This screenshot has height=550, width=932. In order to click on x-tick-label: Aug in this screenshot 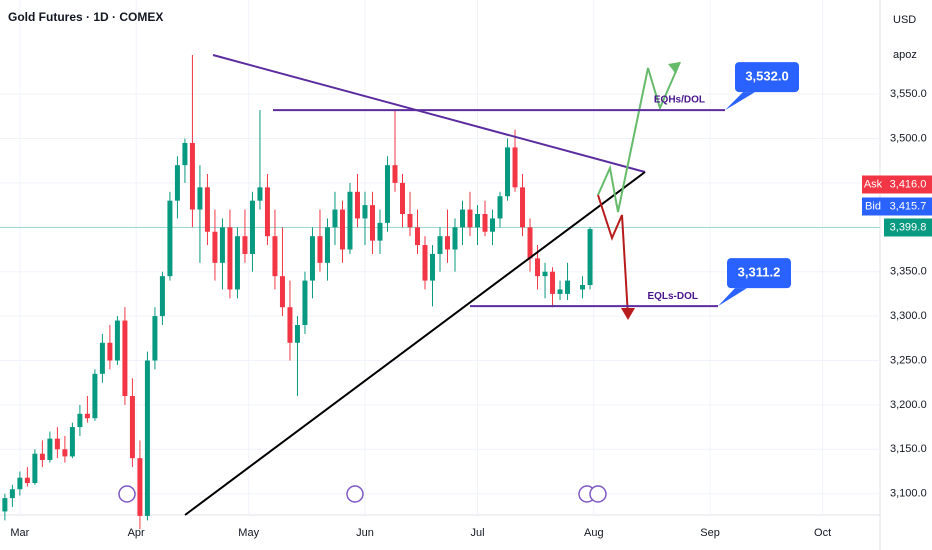, I will do `click(594, 533)`.